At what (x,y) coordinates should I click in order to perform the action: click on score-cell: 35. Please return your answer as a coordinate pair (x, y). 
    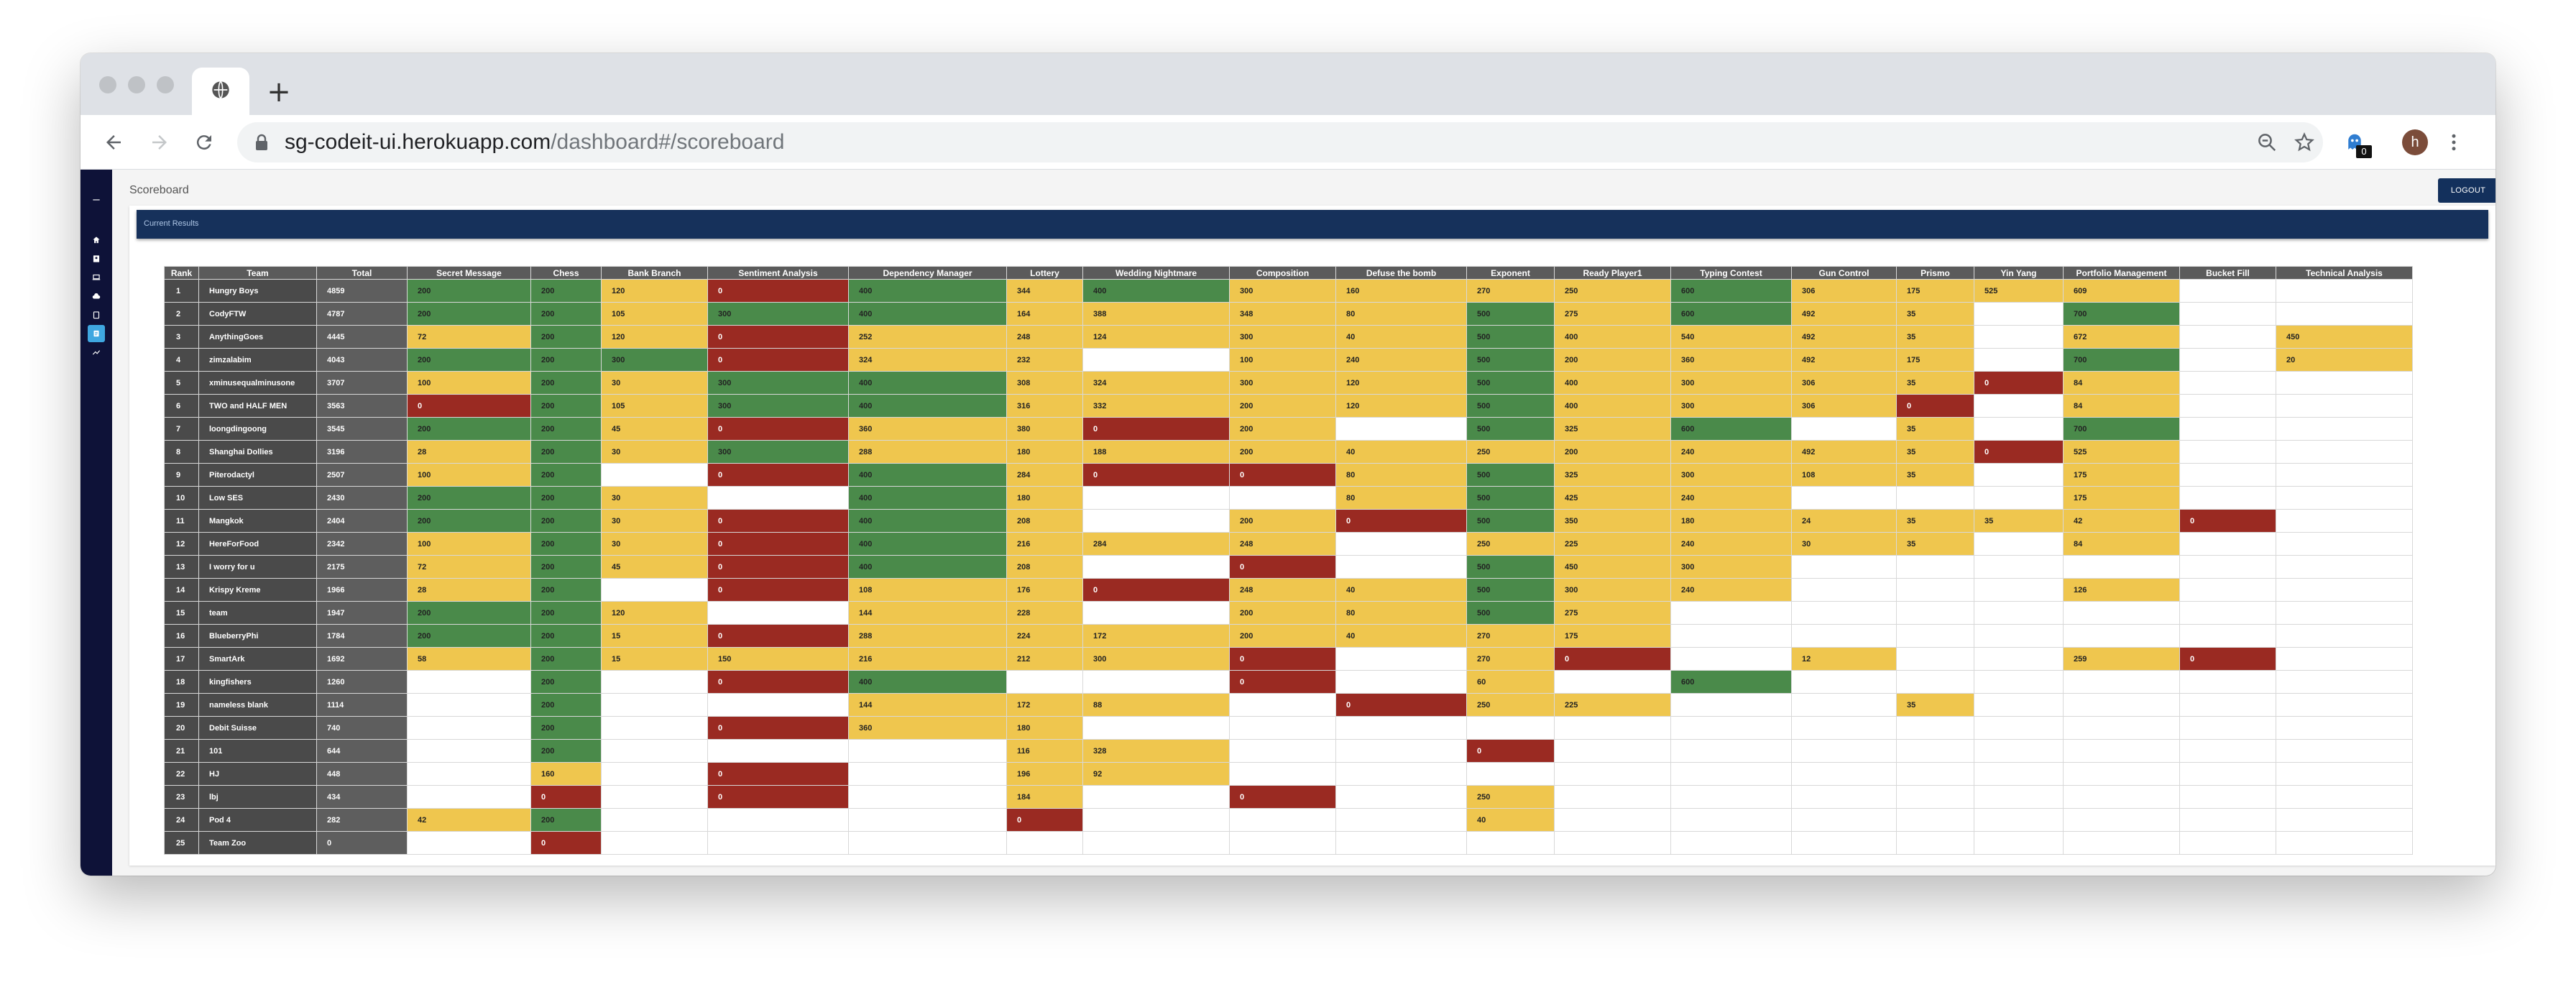
    Looking at the image, I should click on (1935, 314).